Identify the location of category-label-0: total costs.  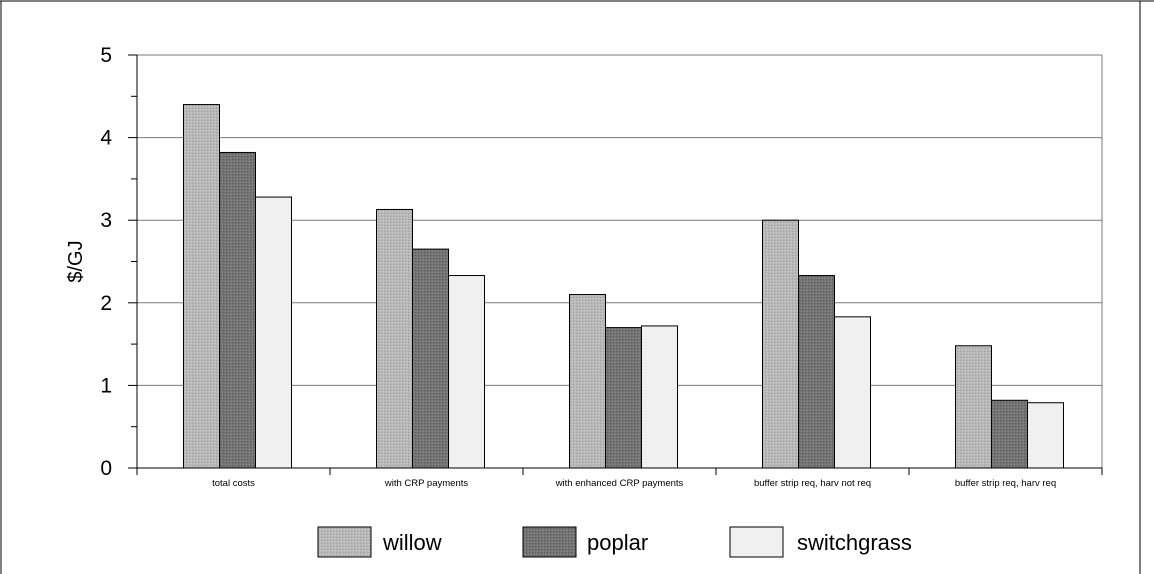
(233, 483).